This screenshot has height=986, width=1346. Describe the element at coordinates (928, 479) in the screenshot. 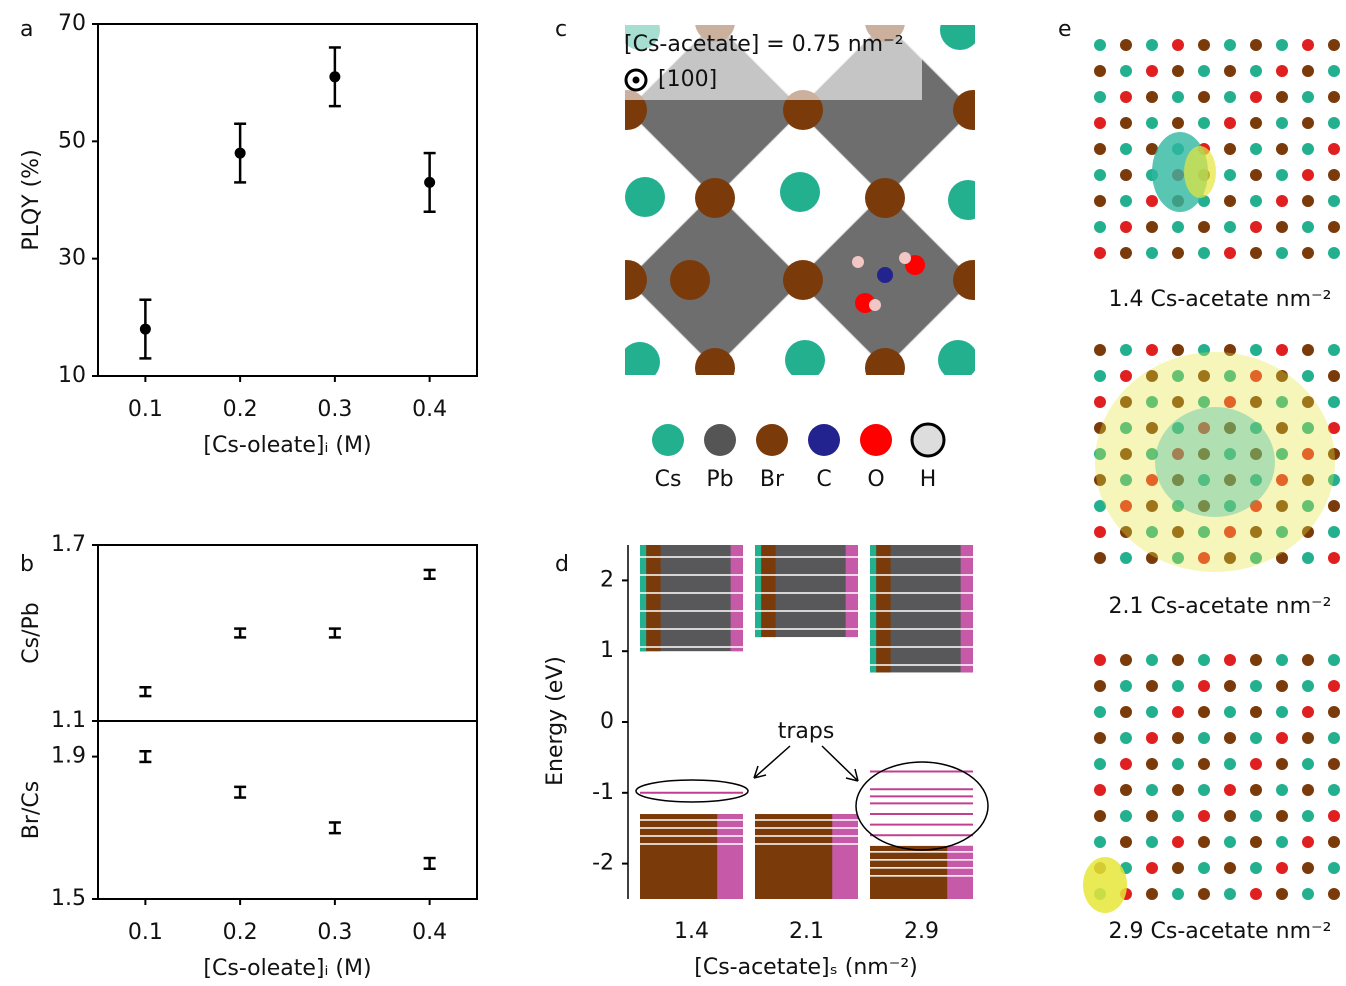

I see `legend-label: H` at that location.